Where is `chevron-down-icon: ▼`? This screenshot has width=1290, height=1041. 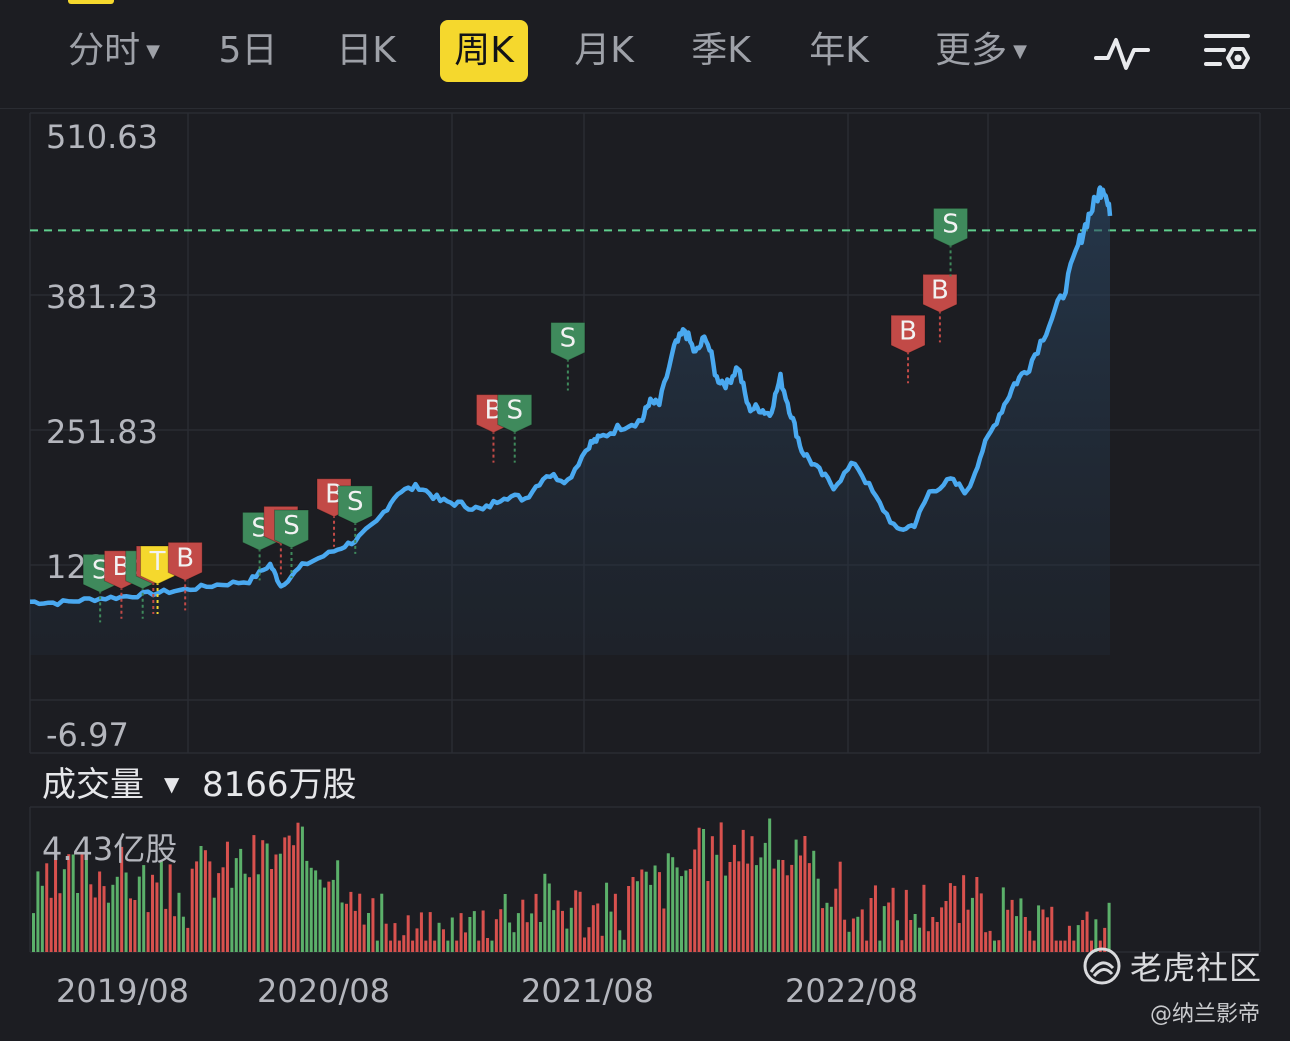 chevron-down-icon: ▼ is located at coordinates (172, 784).